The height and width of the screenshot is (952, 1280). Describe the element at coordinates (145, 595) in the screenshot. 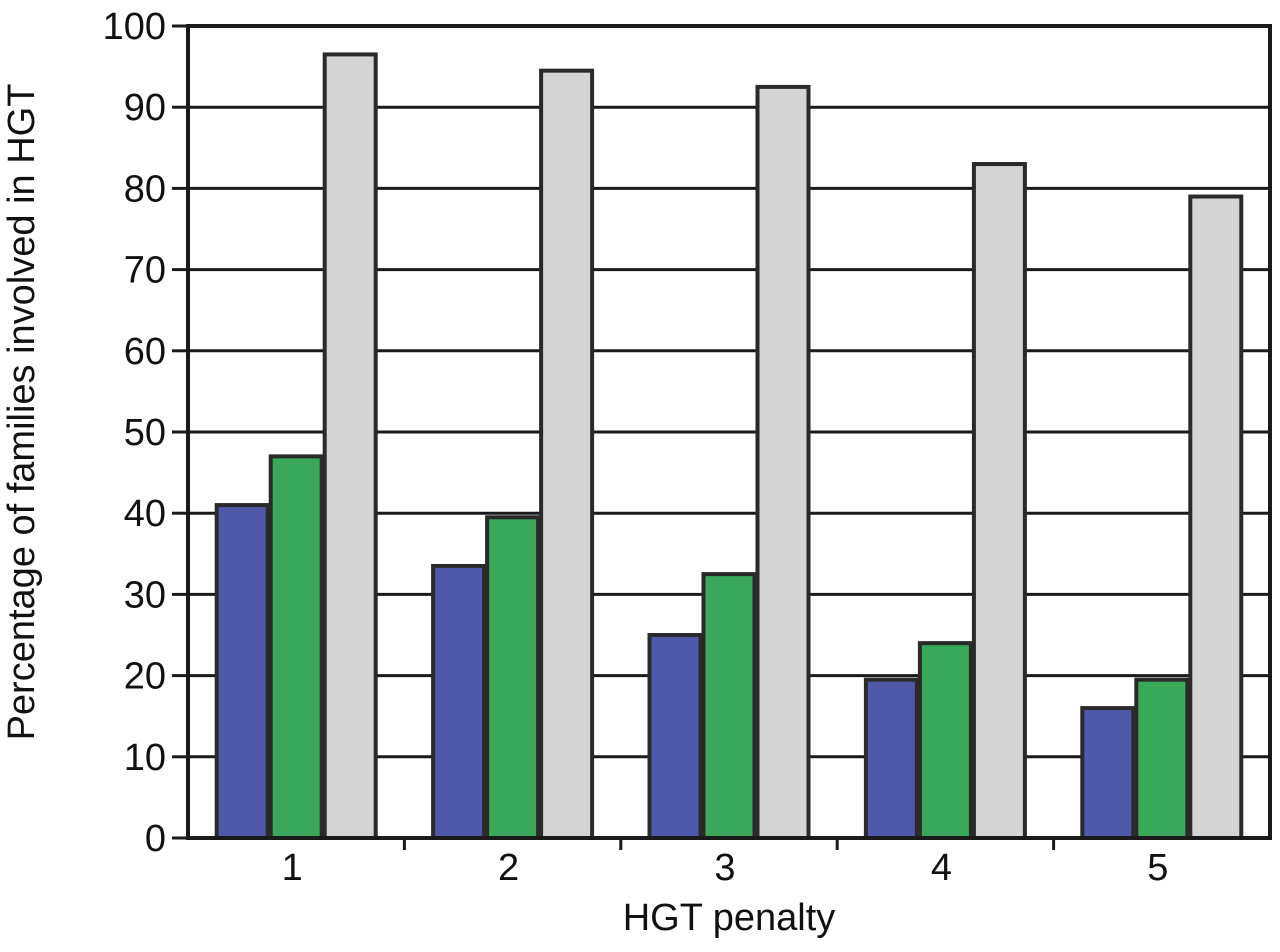

I see `y-tick-label: 30` at that location.